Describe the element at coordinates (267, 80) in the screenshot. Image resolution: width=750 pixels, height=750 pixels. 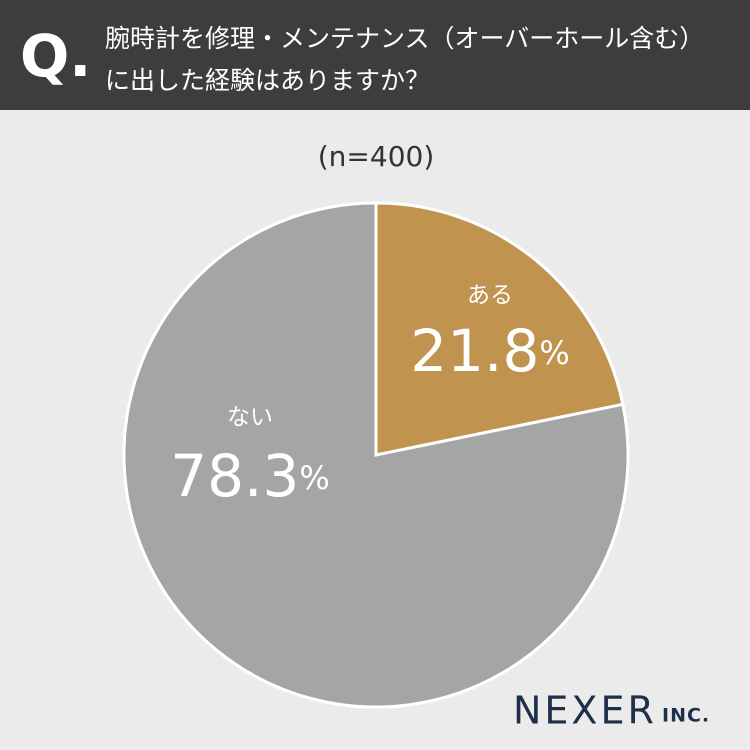
I see `chart-title: に出した経験はありますか？` at that location.